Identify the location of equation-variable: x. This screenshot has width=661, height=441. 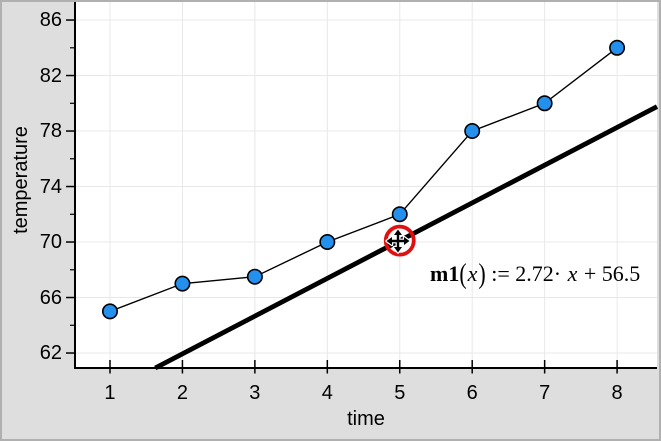
(572, 273).